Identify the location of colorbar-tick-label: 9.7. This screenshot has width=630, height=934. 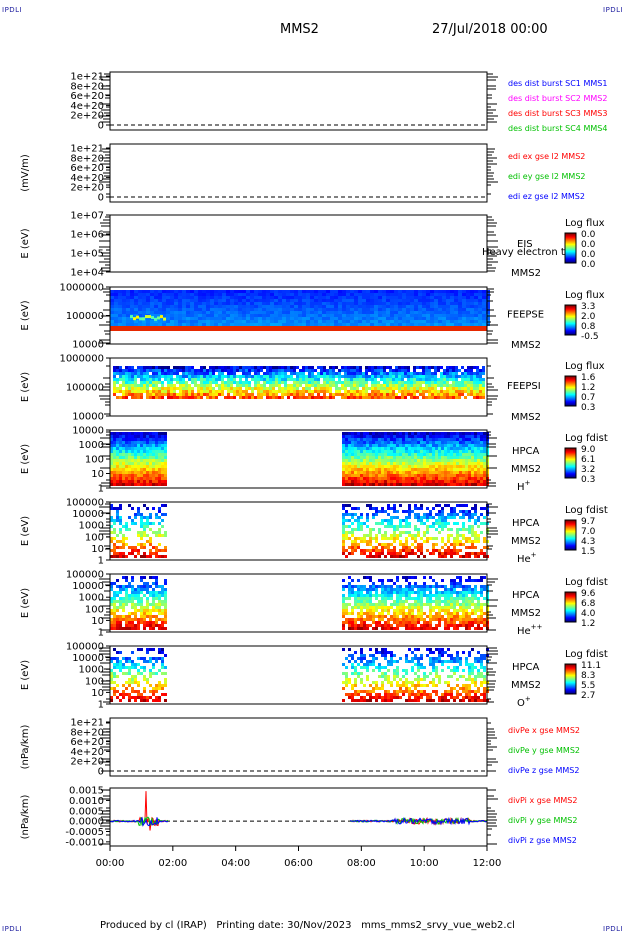
(588, 522).